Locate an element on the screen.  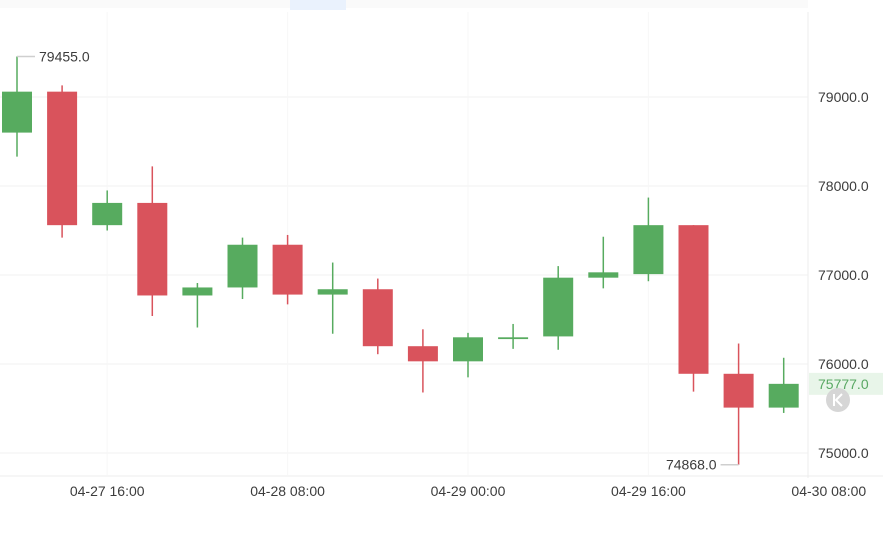
x-tick-label: 04-29 00:00 is located at coordinates (468, 491).